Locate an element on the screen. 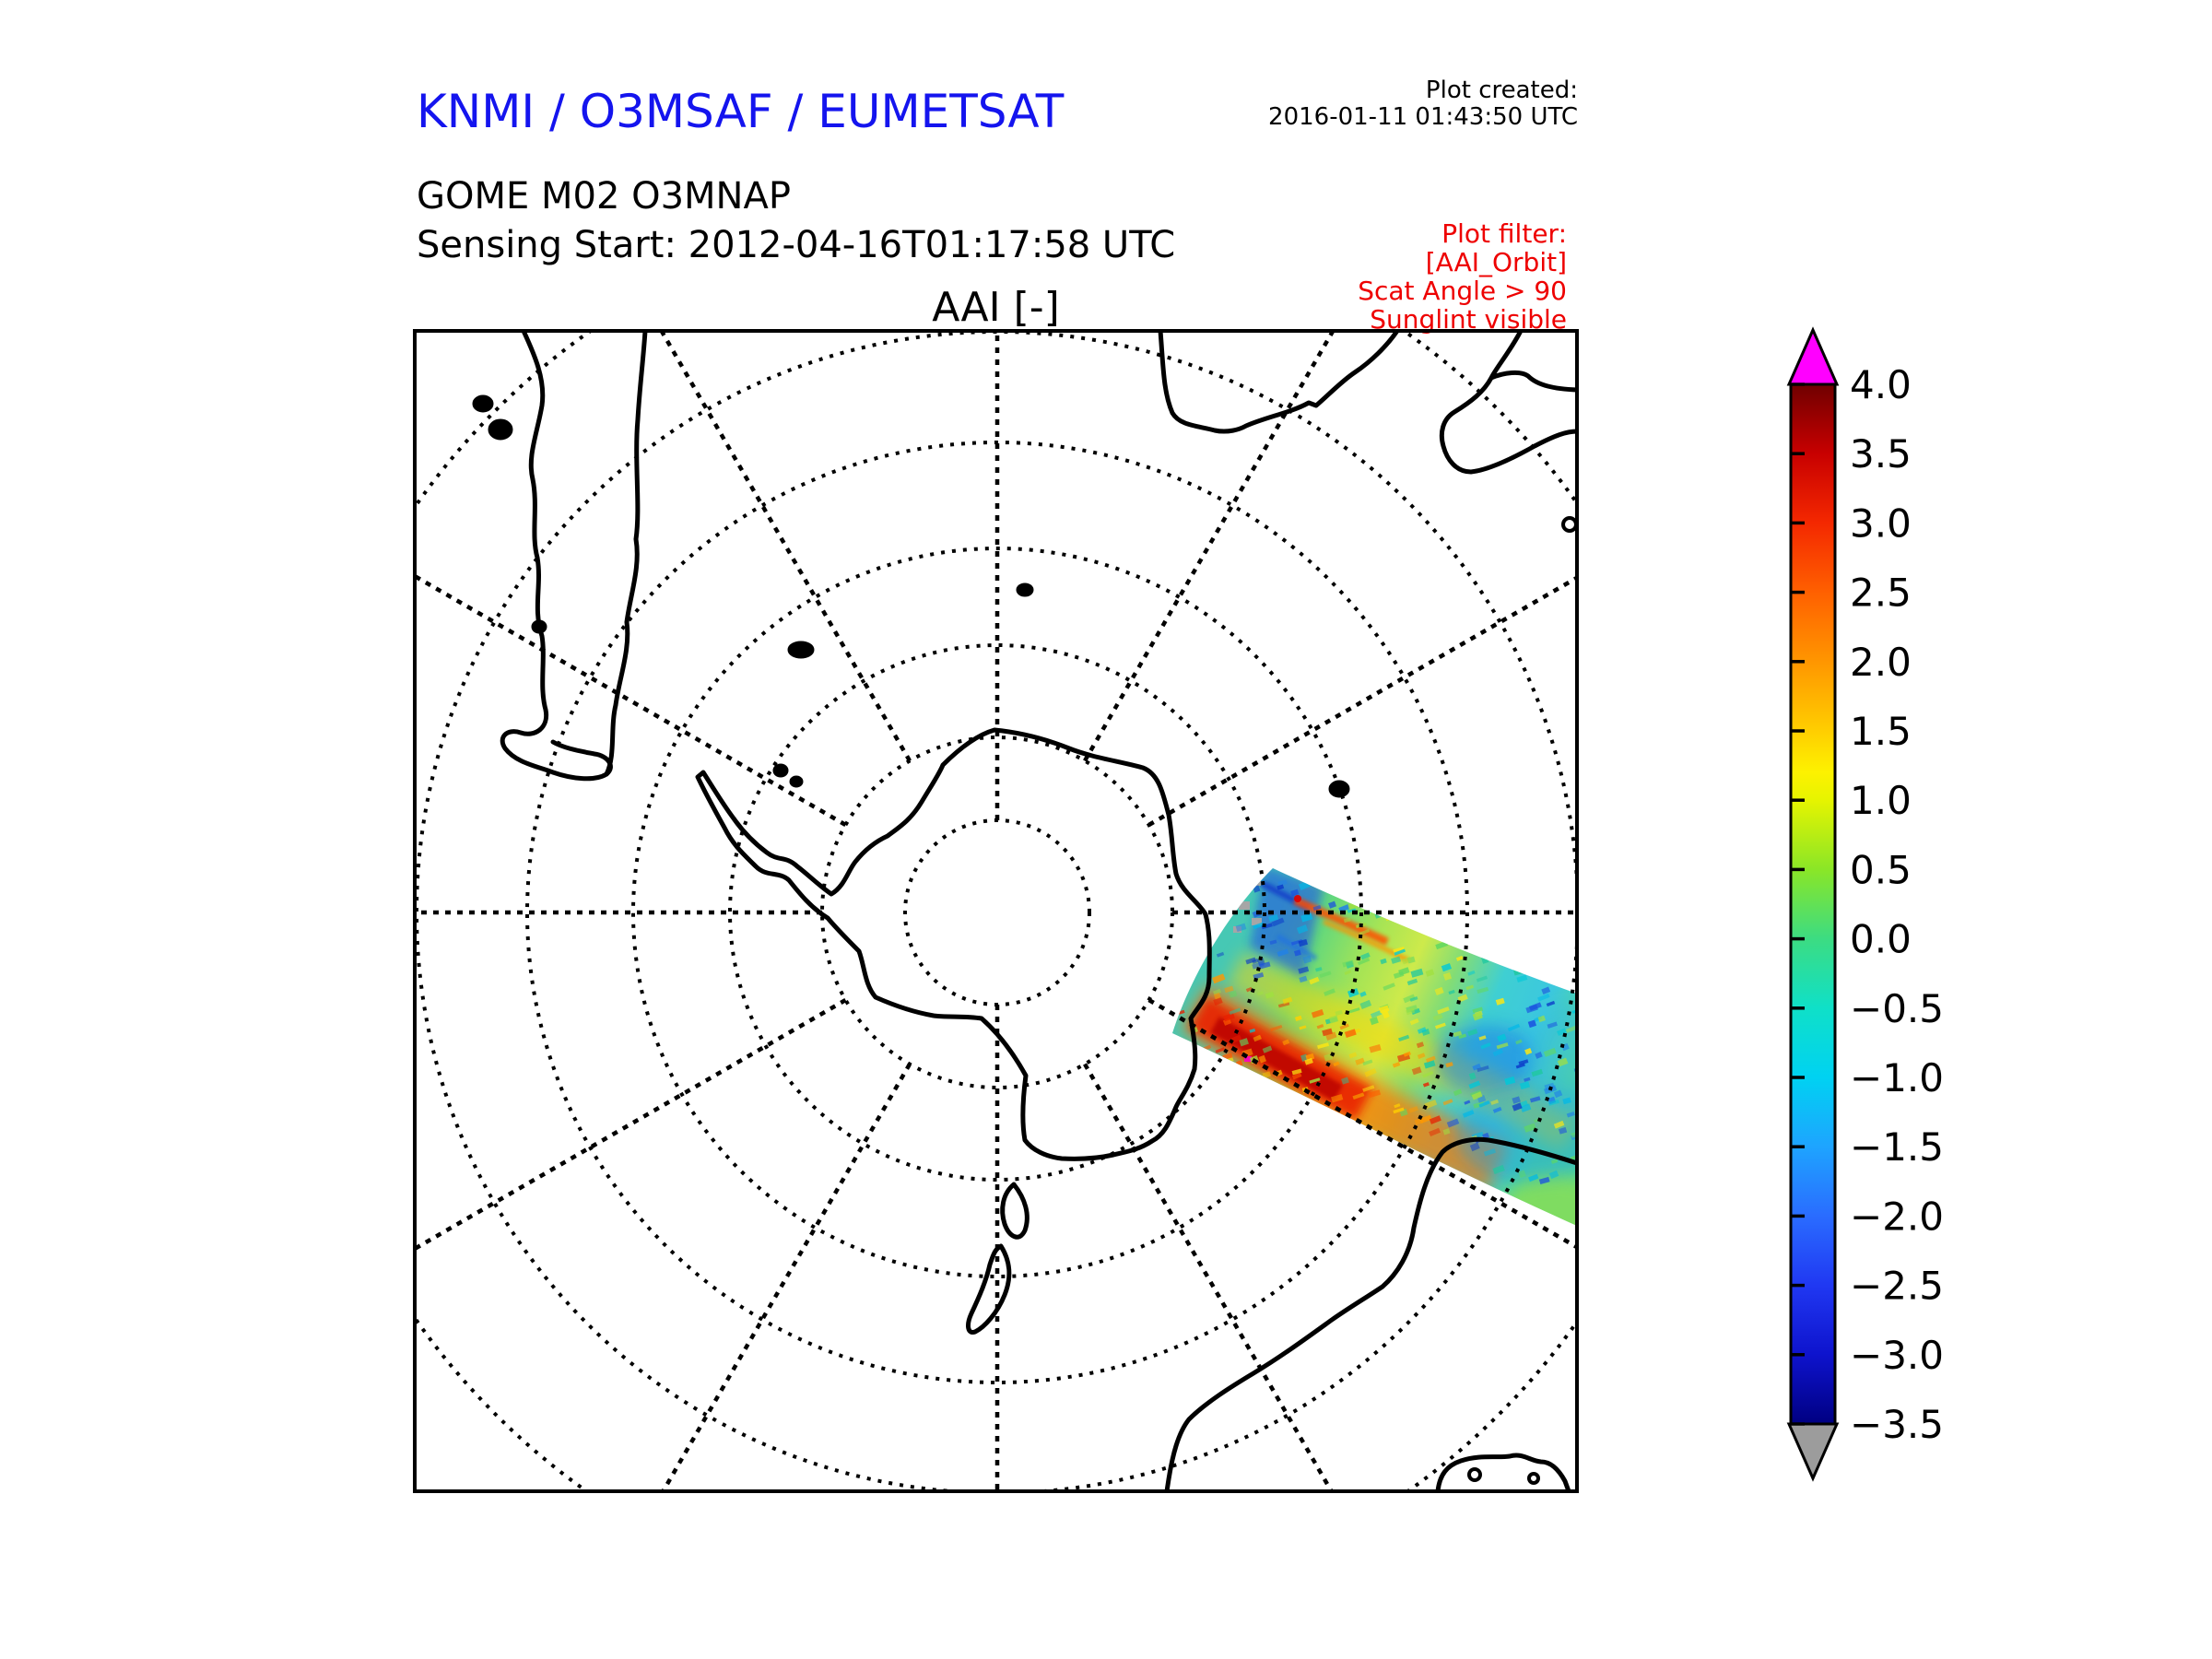  map-title: AAI [-] is located at coordinates (996, 307).